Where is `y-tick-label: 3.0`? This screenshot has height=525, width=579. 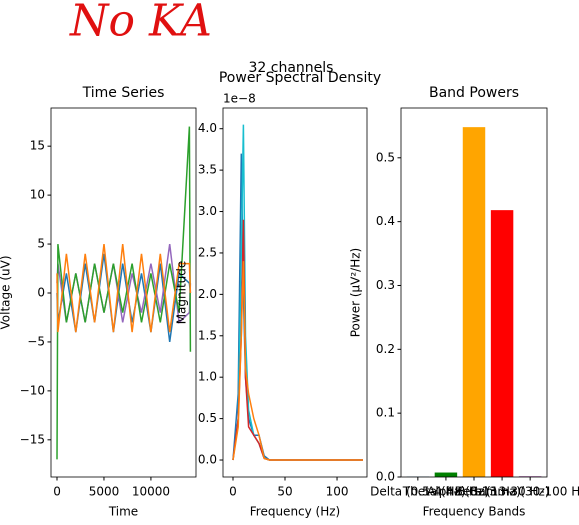
y-tick-label: 3.0 is located at coordinates (207, 211).